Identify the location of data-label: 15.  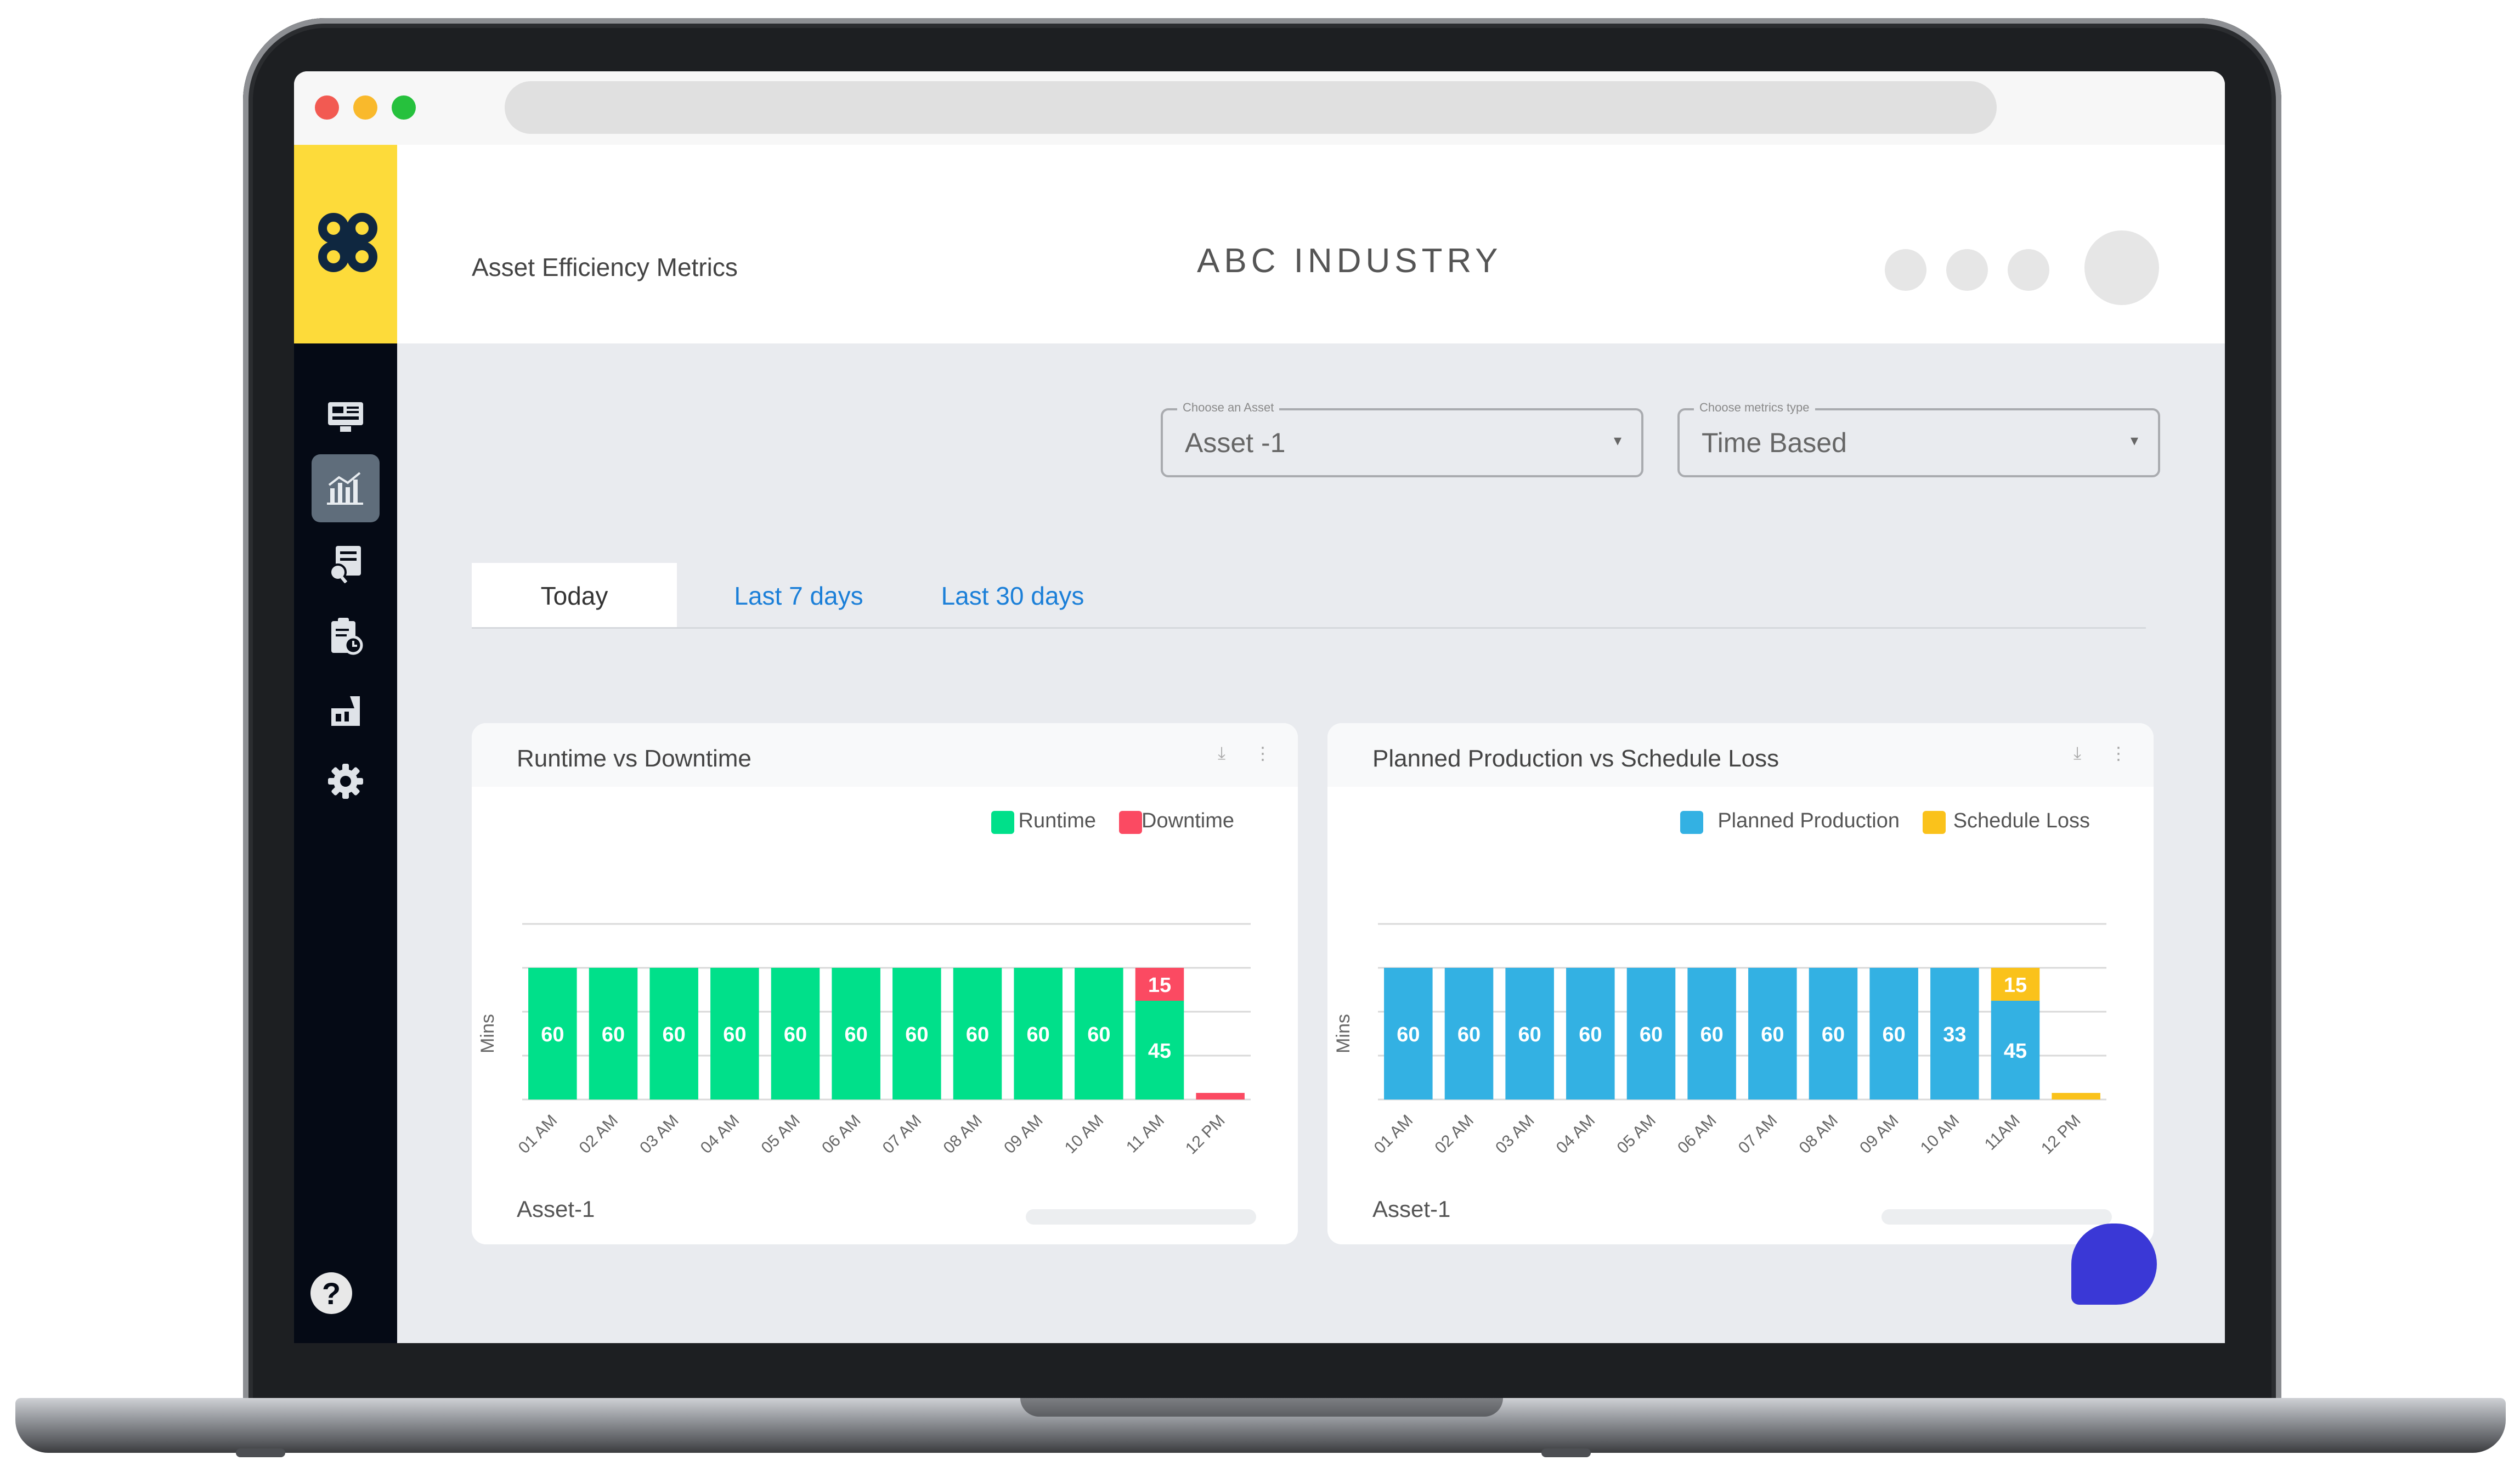
(2015, 986).